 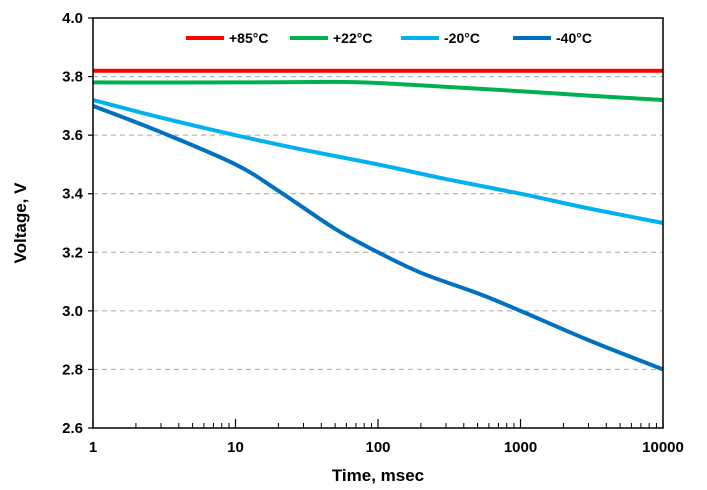 What do you see at coordinates (227, 38) in the screenshot?
I see `legend-item: +85°C` at bounding box center [227, 38].